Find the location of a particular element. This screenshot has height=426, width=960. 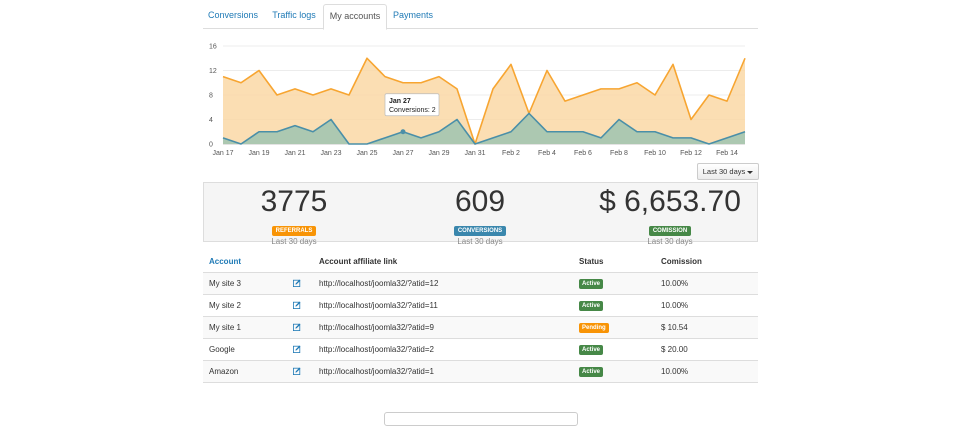

tab-conversions: Conversions is located at coordinates (233, 15).